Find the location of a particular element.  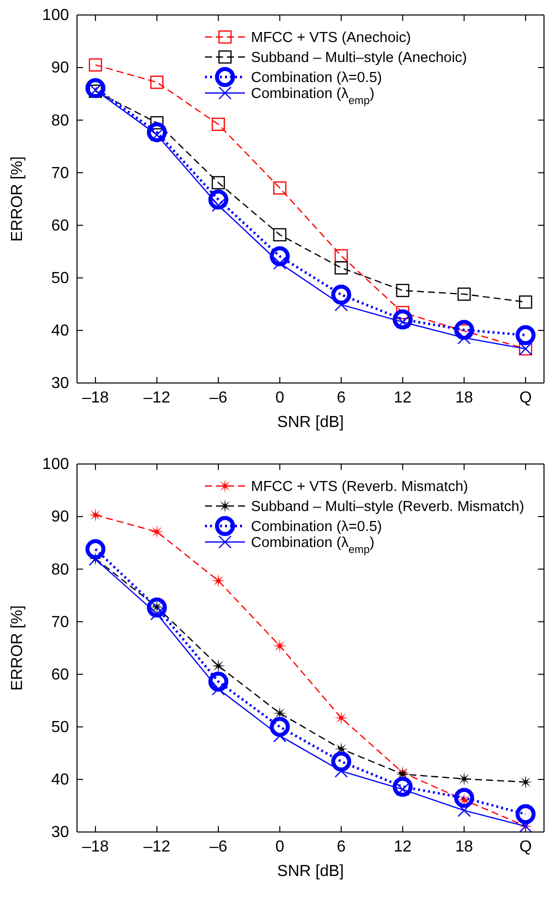

legend-label: MFCC + VTS (Reverb. Mismatch) is located at coordinates (359, 487).